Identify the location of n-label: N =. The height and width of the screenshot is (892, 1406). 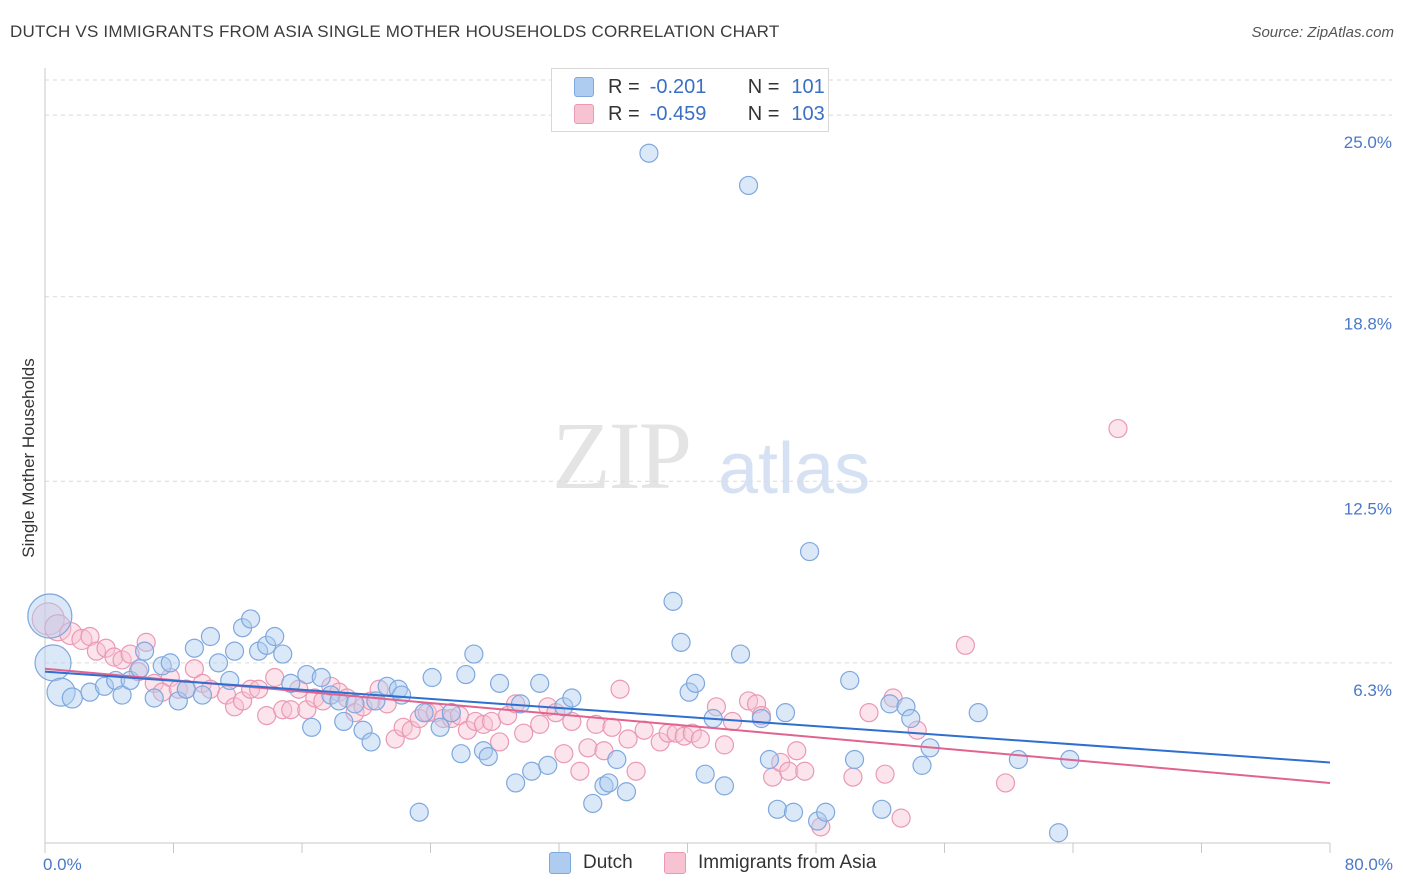
(763, 86).